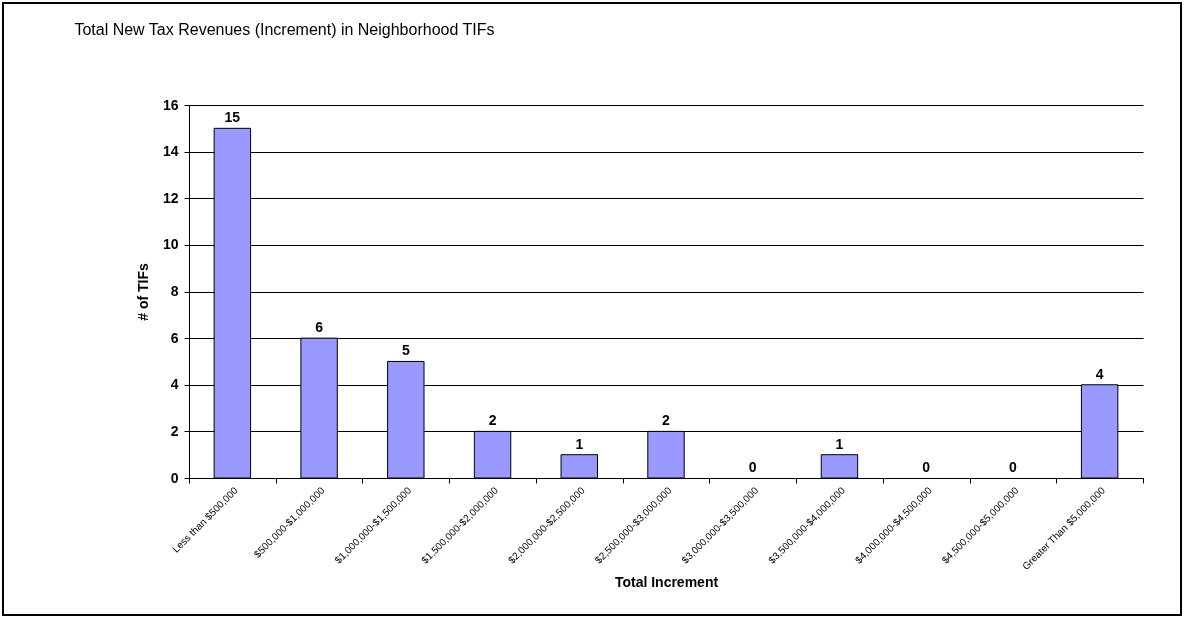 The image size is (1186, 619). What do you see at coordinates (666, 581) in the screenshot?
I see `x-axis-title: Total Increment` at bounding box center [666, 581].